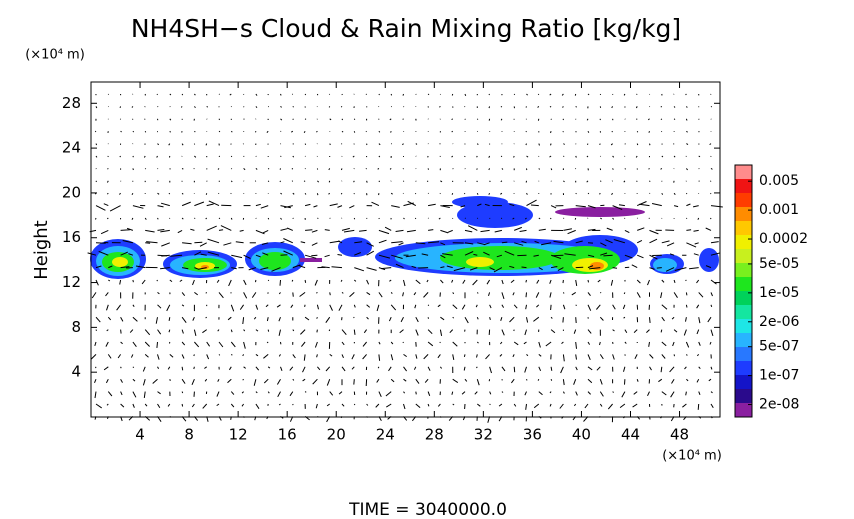  Describe the element at coordinates (71, 192) in the screenshot. I see `y-tick-label: 20` at that location.